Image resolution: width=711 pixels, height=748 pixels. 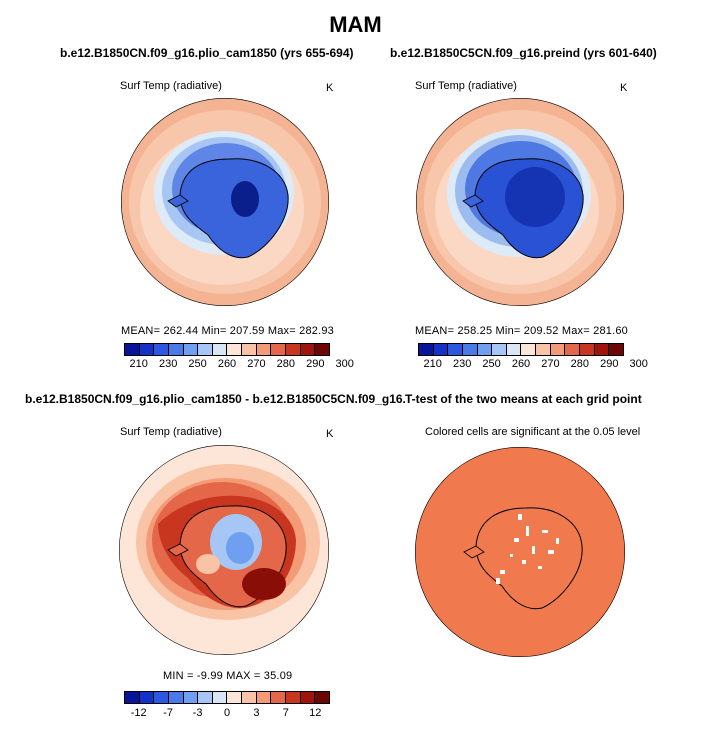 What do you see at coordinates (171, 86) in the screenshot?
I see `panel1-variable: Surf Temp (radiative)` at bounding box center [171, 86].